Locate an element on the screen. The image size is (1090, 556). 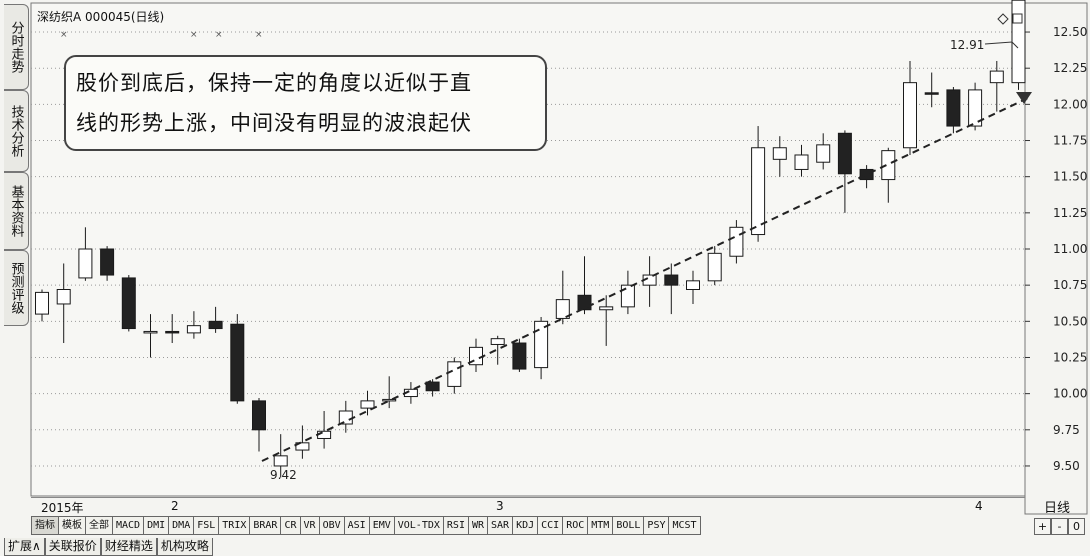
indicator-tab: VOL-TDX is located at coordinates (419, 525).